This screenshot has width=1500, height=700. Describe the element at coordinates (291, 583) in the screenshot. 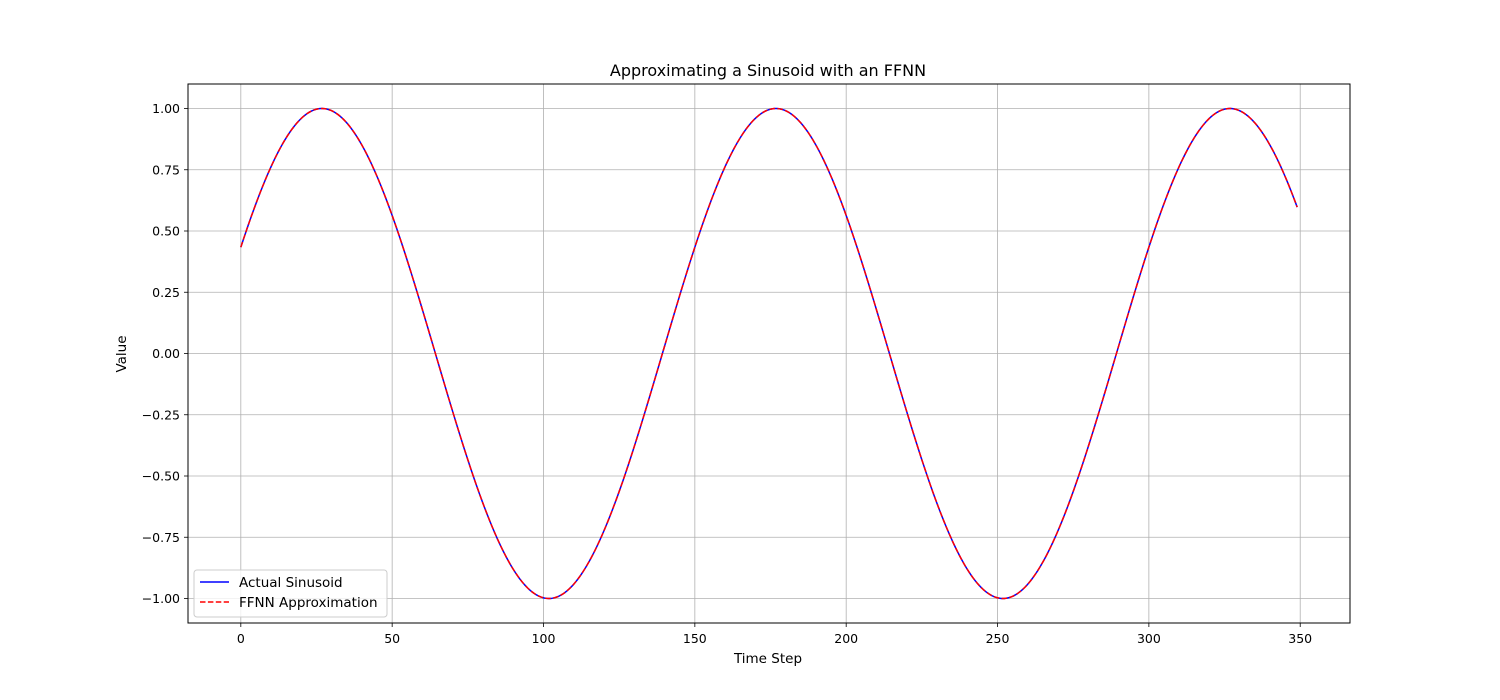

I see `legend-label-actual-sinusoid: Actual Sinusoid` at that location.